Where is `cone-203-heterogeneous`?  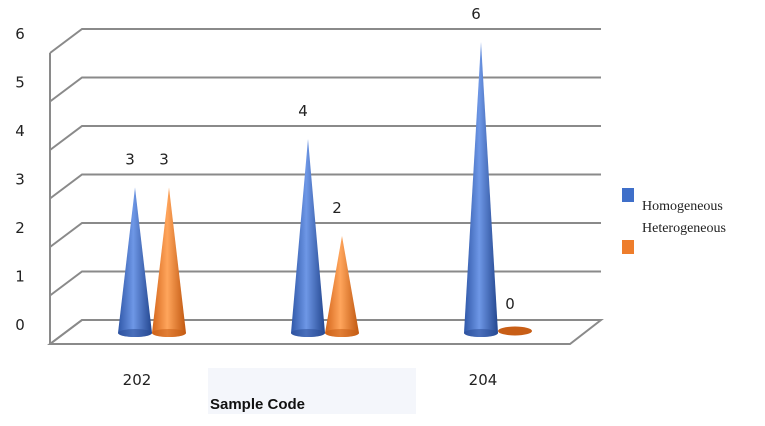 cone-203-heterogeneous is located at coordinates (342, 286).